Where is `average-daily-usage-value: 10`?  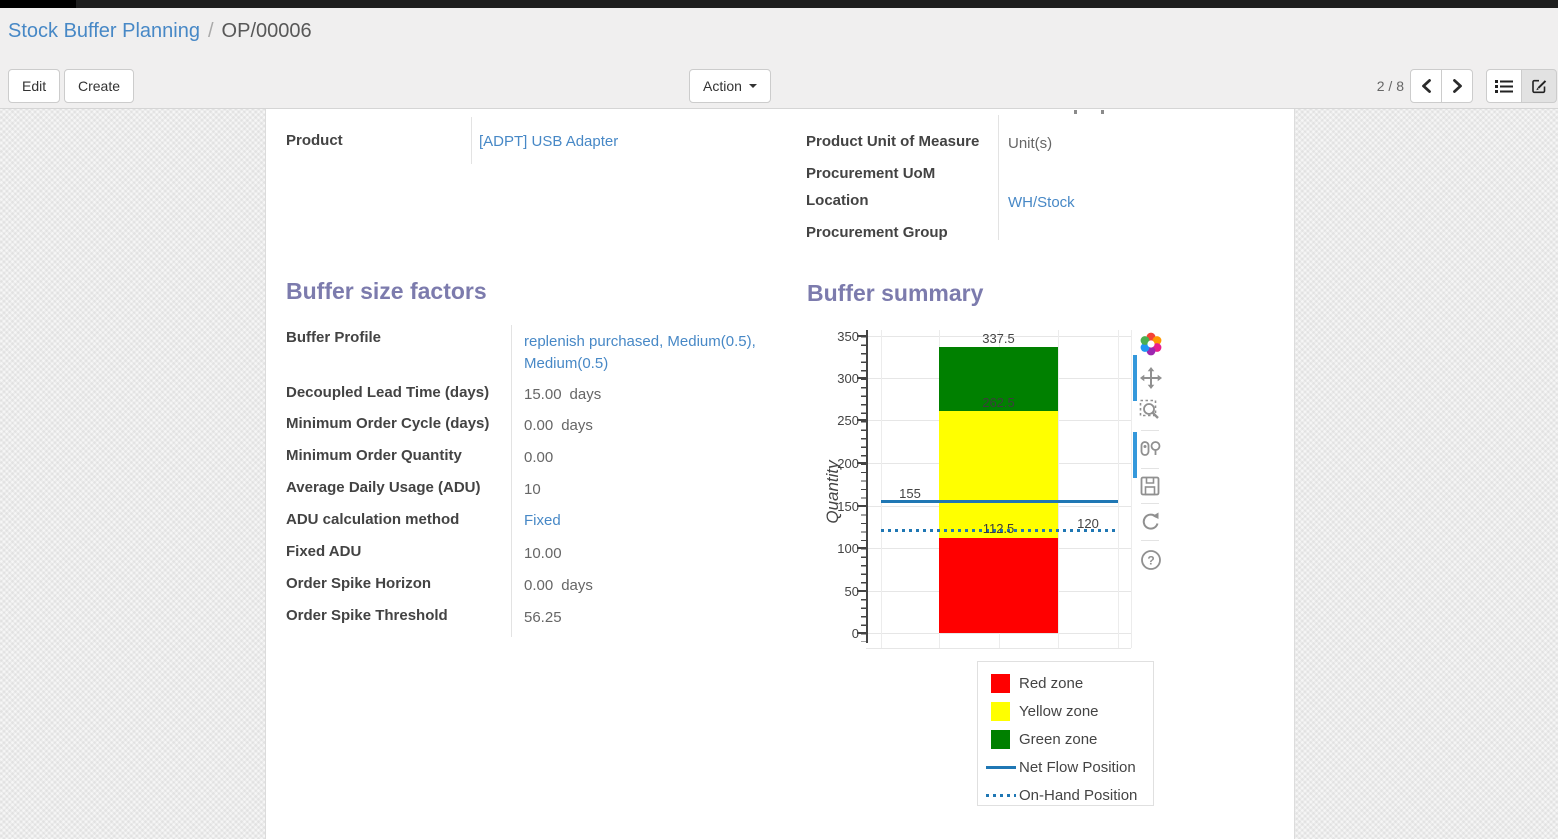
average-daily-usage-value: 10 is located at coordinates (532, 489).